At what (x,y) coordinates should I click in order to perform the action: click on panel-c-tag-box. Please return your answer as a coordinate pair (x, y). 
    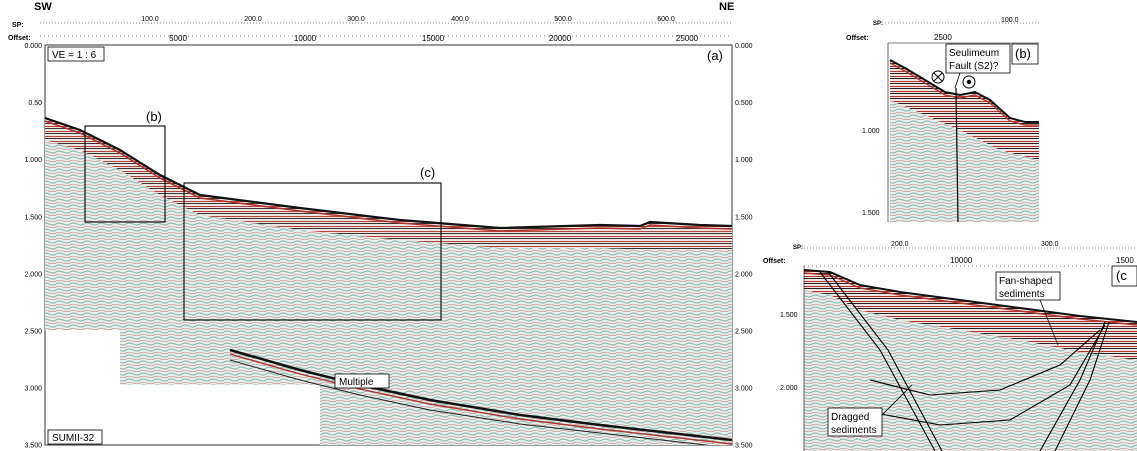
    Looking at the image, I should click on (1124, 276).